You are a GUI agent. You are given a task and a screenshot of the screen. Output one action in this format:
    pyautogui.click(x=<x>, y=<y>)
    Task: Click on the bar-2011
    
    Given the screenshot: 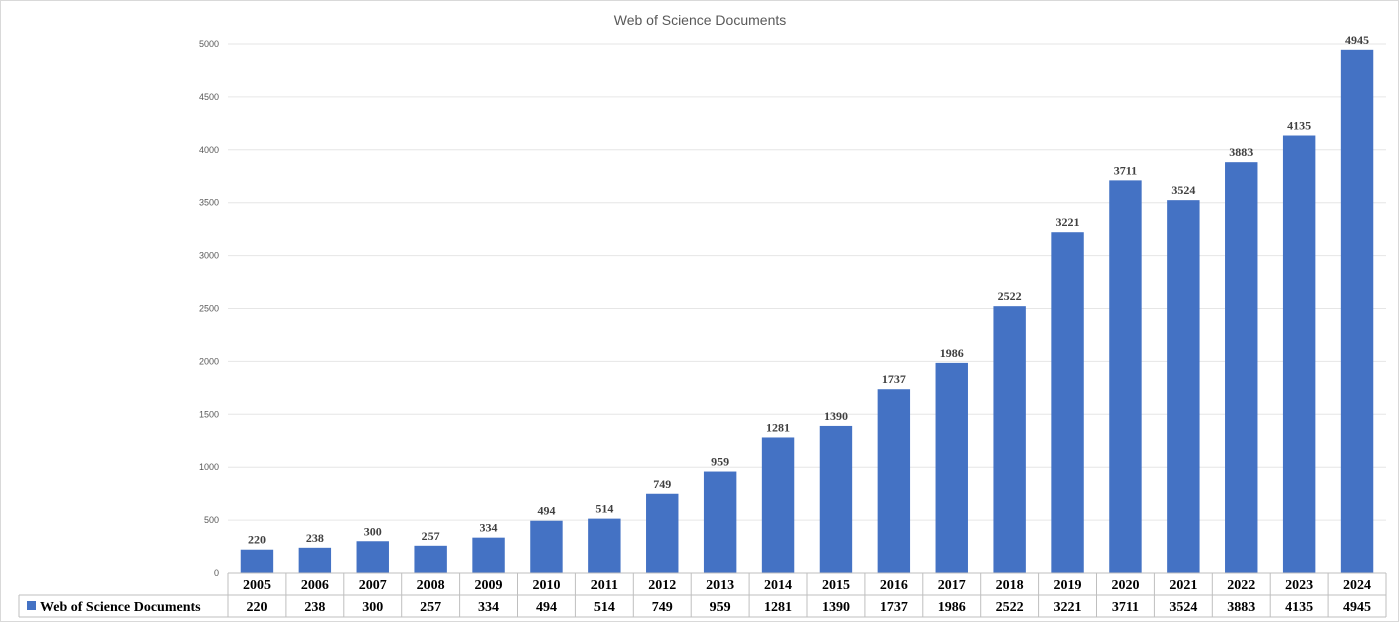 What is the action you would take?
    pyautogui.click(x=604, y=545)
    